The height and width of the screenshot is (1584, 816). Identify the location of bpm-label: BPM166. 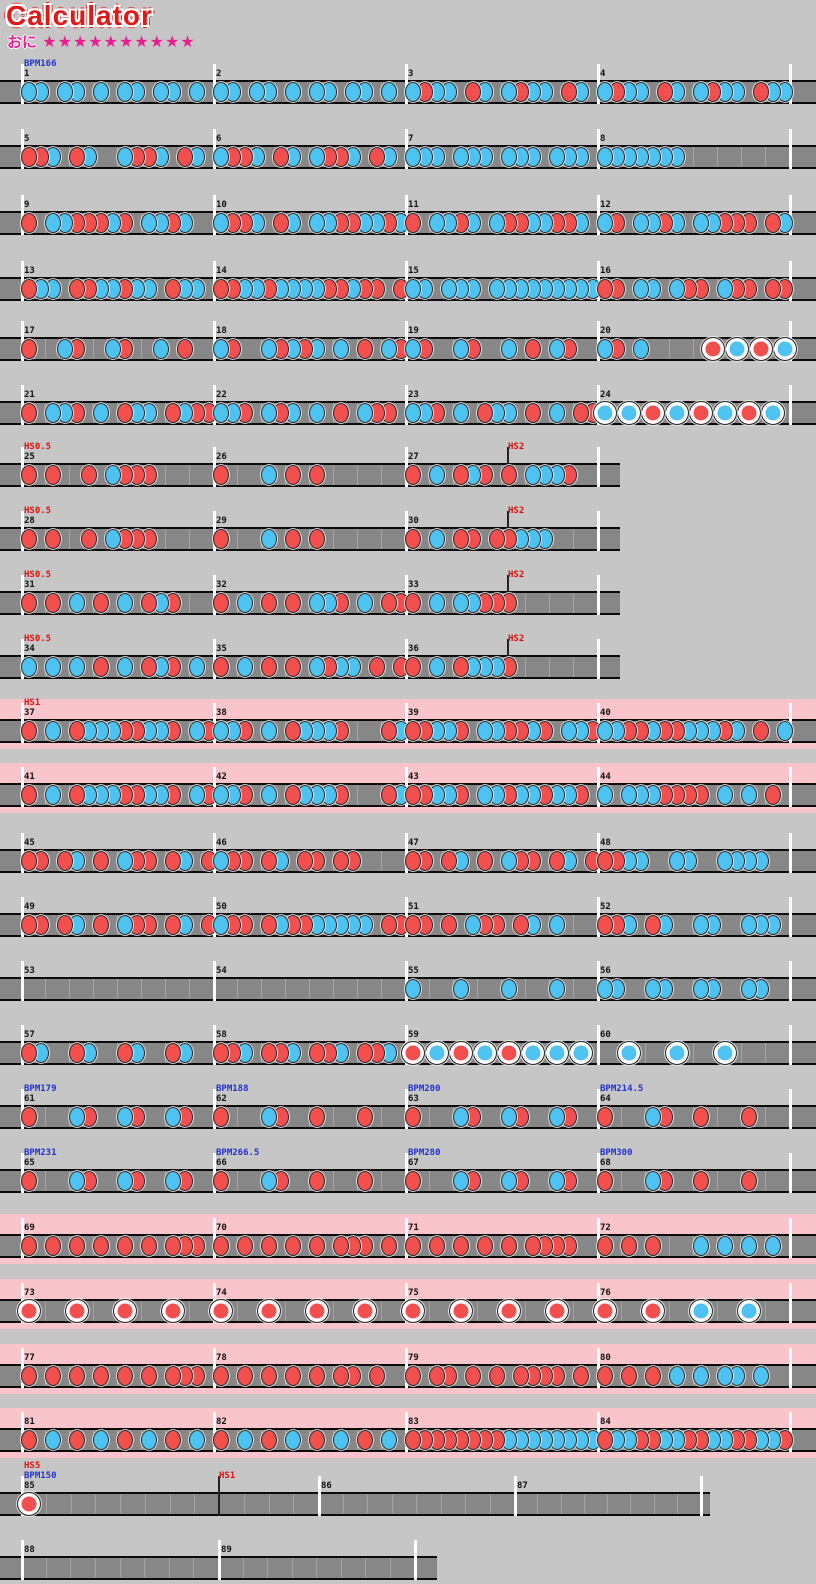
(40, 64).